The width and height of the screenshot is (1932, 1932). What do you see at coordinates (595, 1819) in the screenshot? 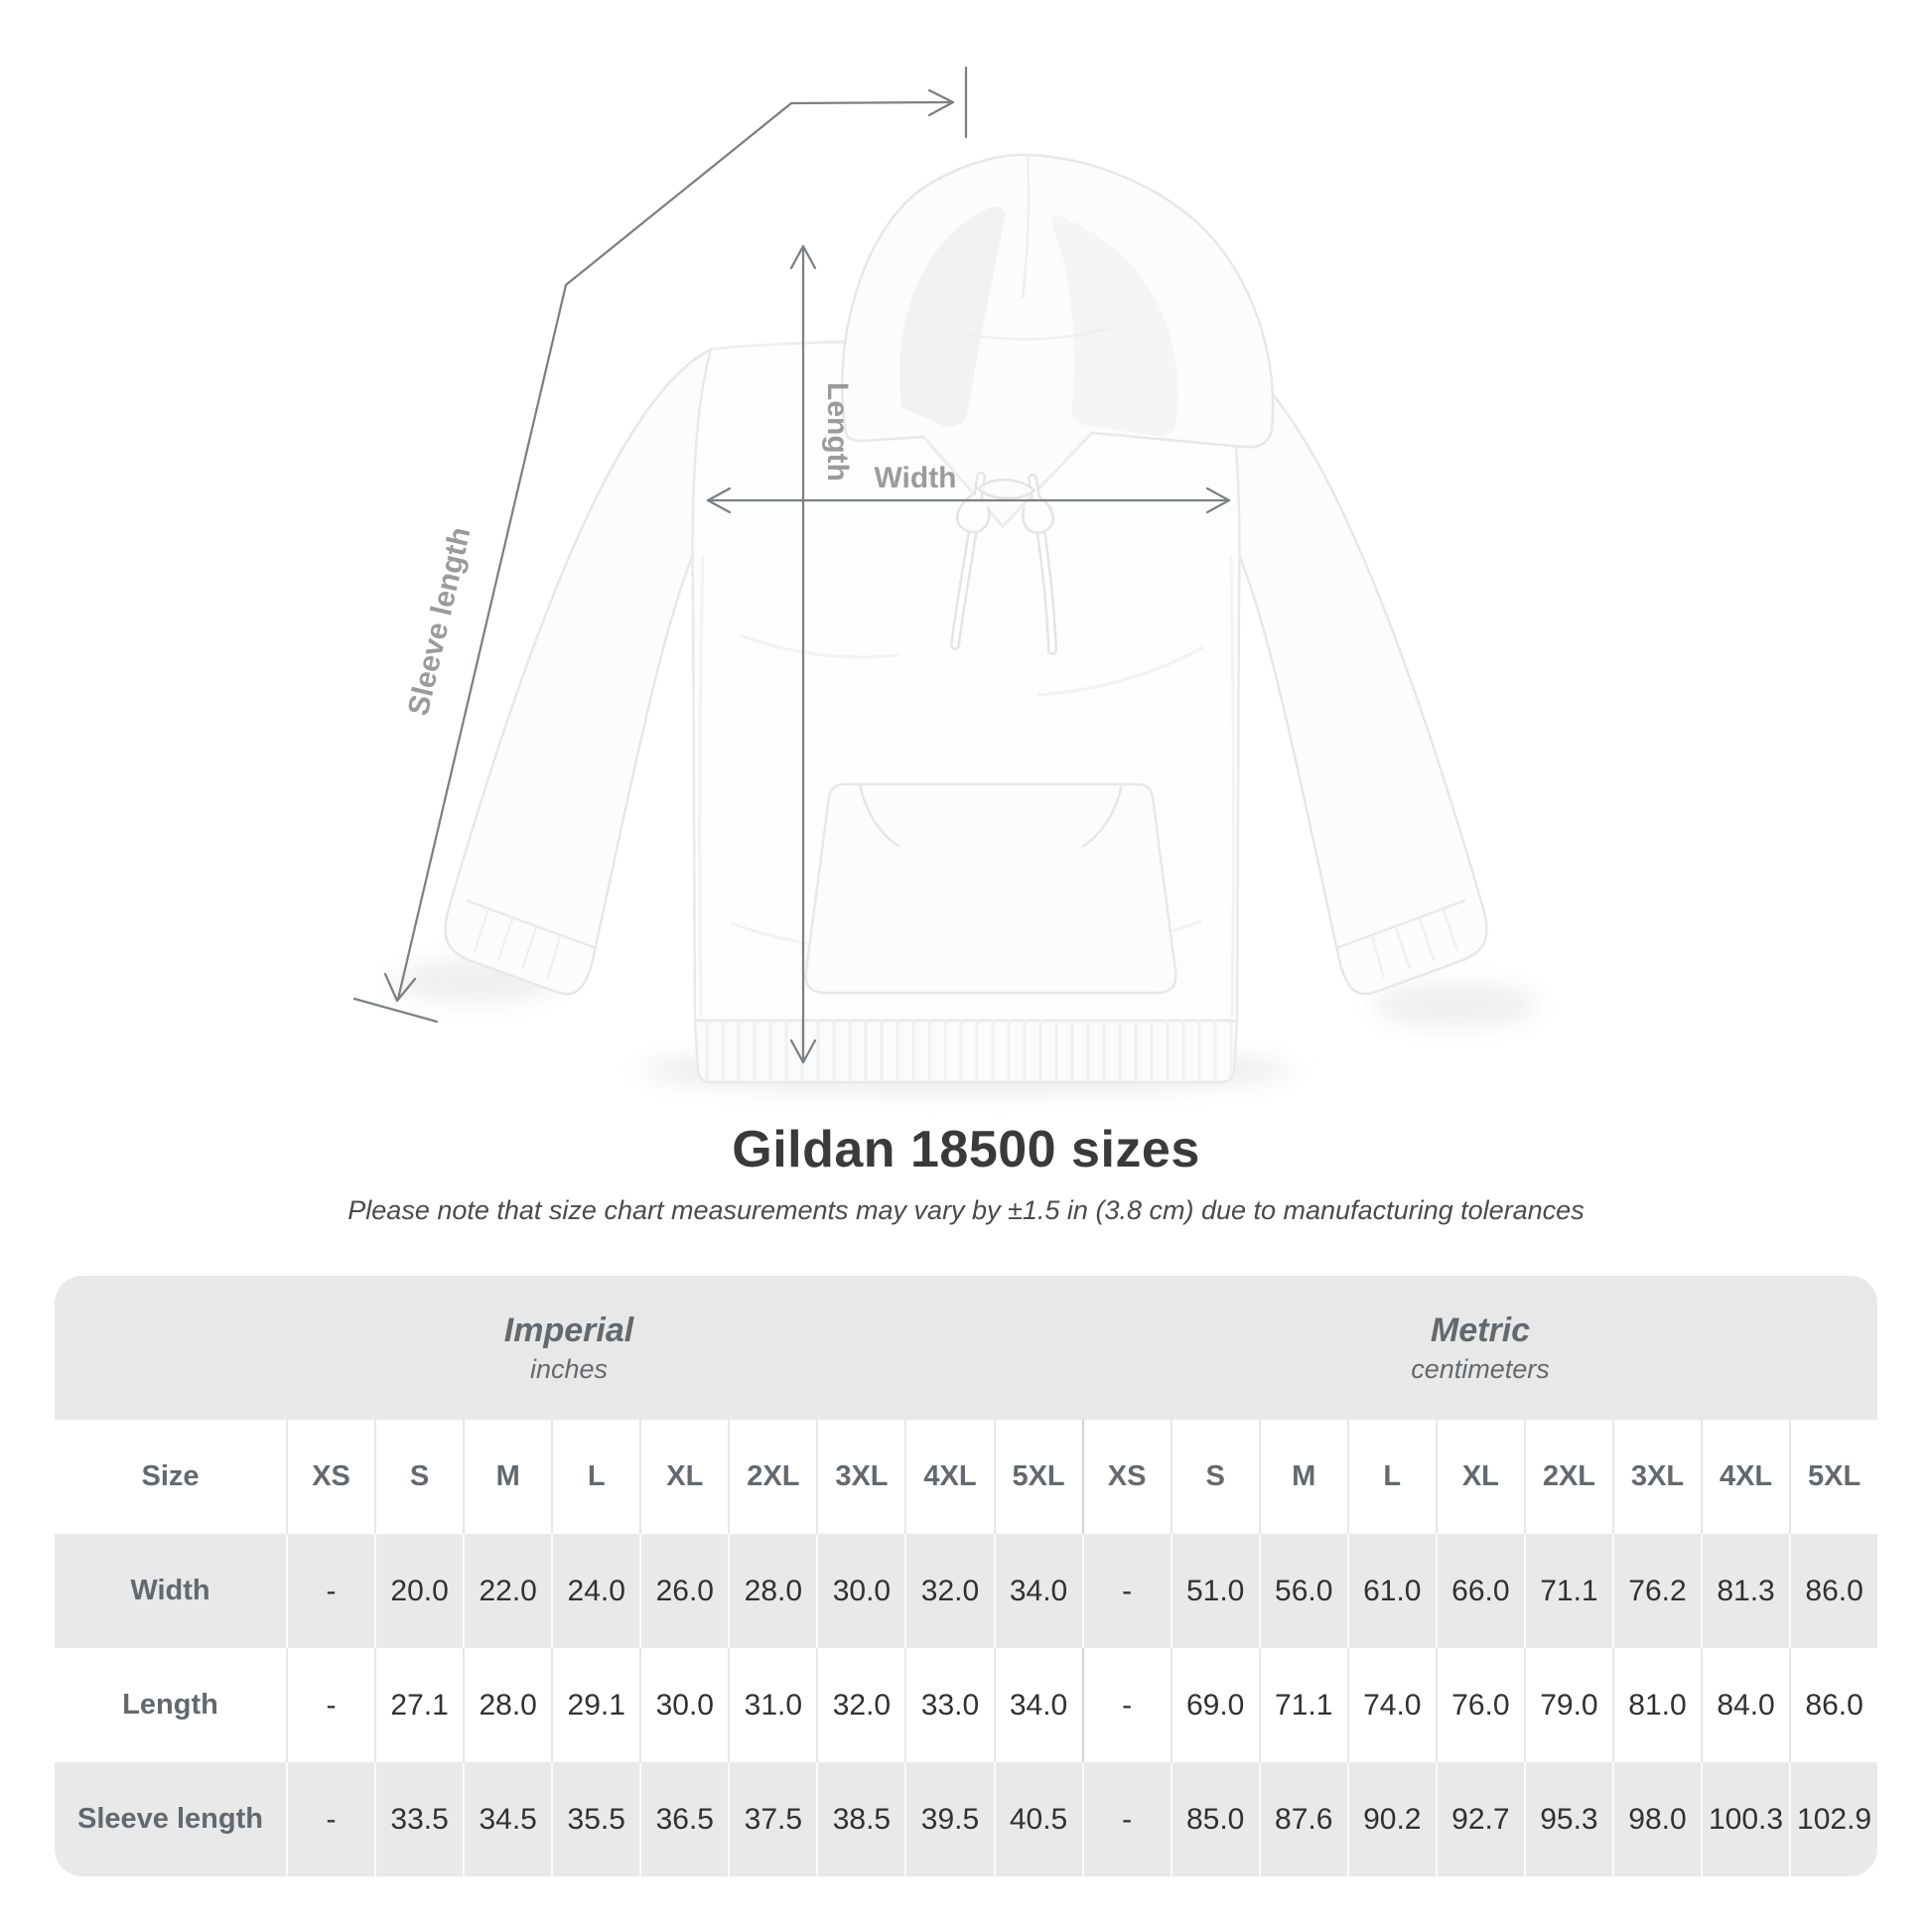
I see `measurement-cell: 35.5` at bounding box center [595, 1819].